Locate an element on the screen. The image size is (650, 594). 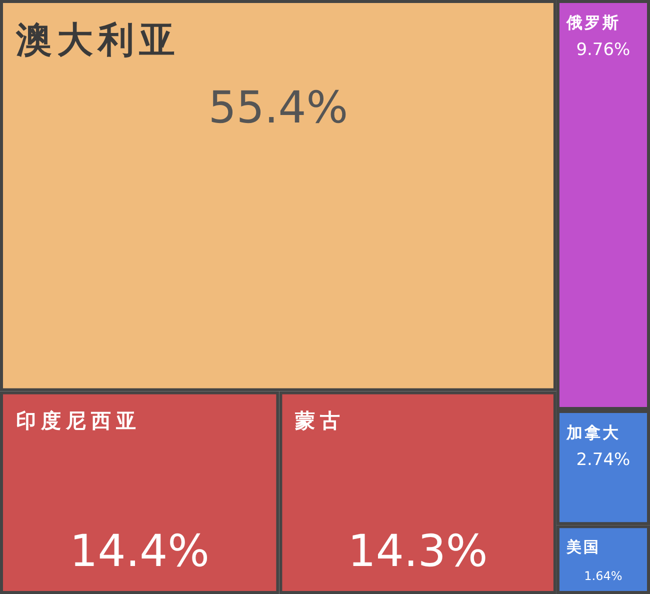
category-label: 澳大利亚 is located at coordinates (97, 40).